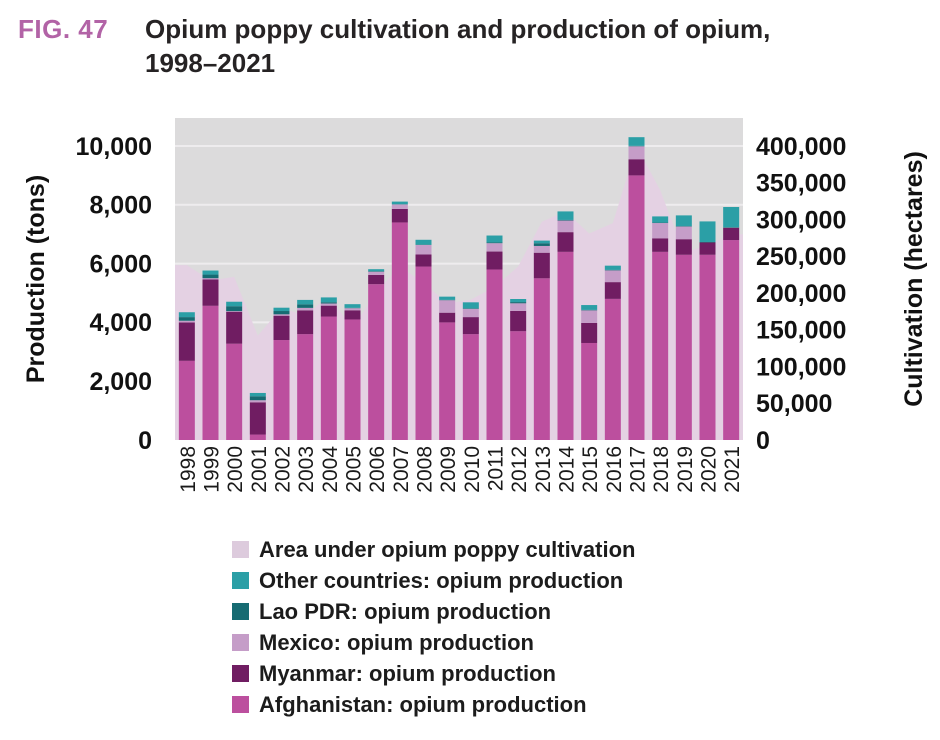  Describe the element at coordinates (188, 469) in the screenshot. I see `x-axis-label-1998: 1998` at that location.